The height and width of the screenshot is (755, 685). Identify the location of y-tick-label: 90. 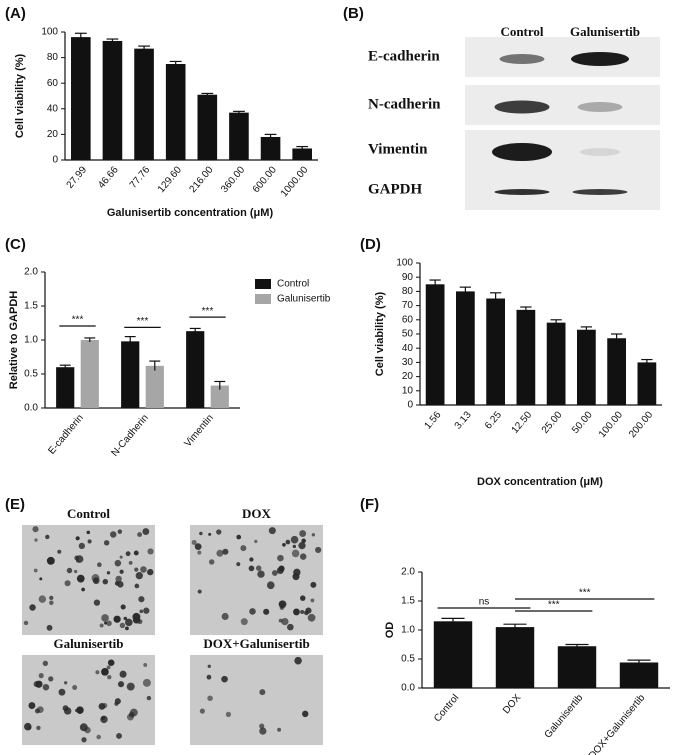
(408, 277).